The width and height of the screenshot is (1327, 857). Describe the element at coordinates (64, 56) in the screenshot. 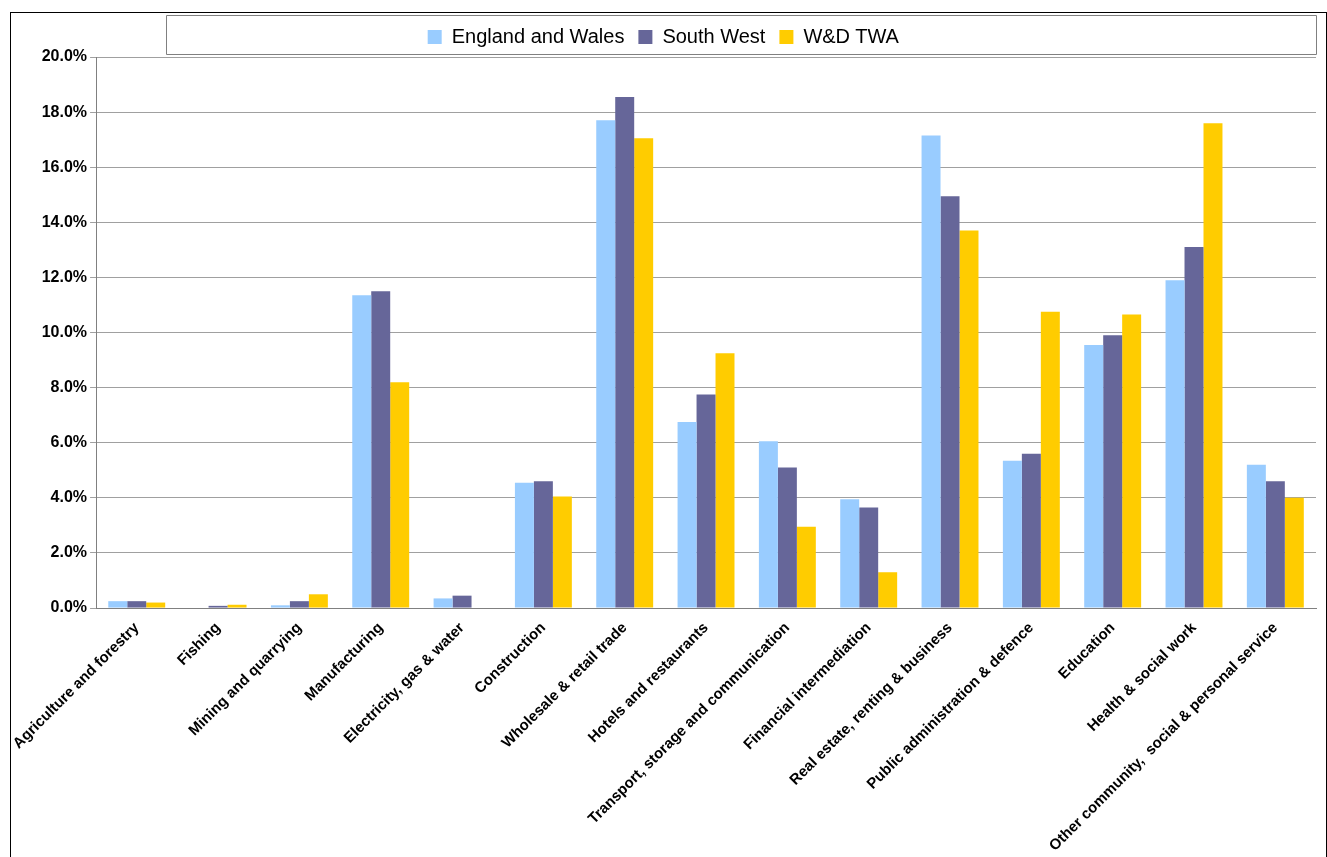

I see `y-tick-label: 20.0%` at that location.